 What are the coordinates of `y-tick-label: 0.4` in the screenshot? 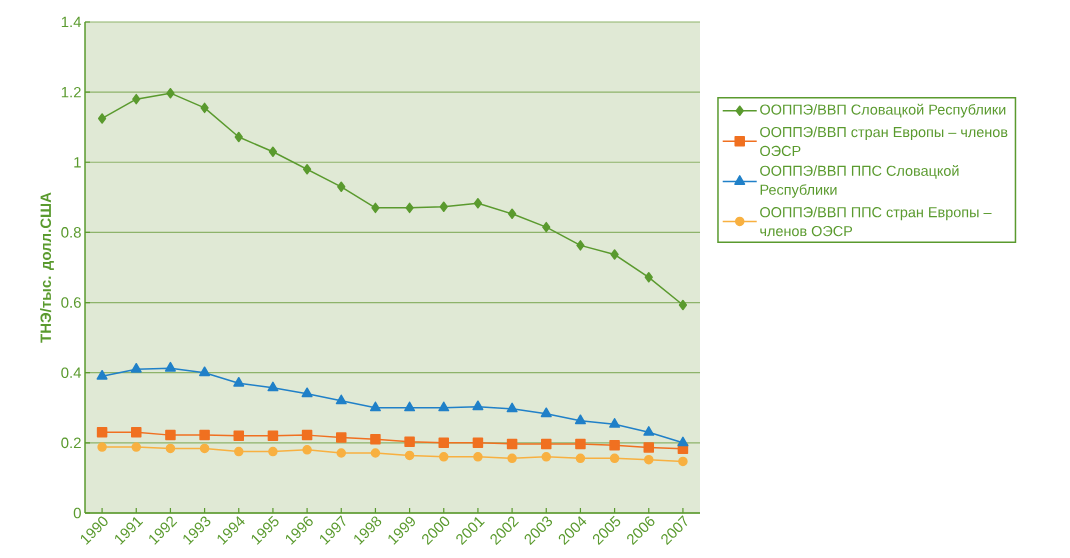 It's located at (71, 372).